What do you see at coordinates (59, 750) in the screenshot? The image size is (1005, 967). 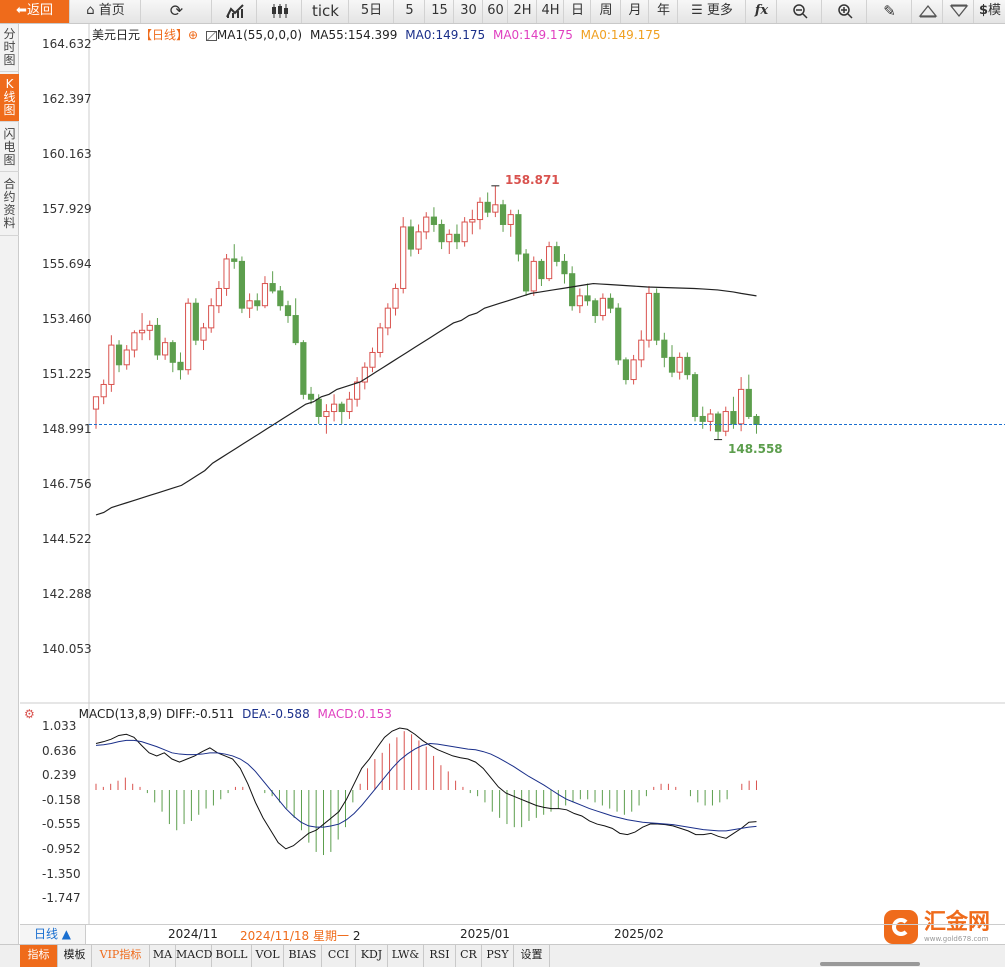 I see `macd-tick-label: 0.636` at bounding box center [59, 750].